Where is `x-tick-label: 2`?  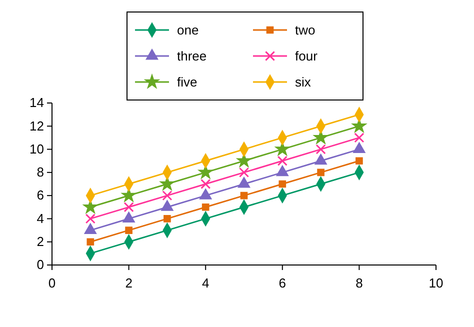 x-tick-label: 2 is located at coordinates (128, 282).